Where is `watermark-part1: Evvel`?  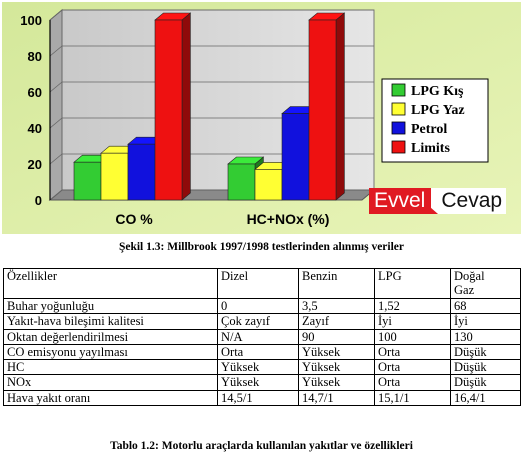 watermark-part1: Evvel is located at coordinates (404, 201).